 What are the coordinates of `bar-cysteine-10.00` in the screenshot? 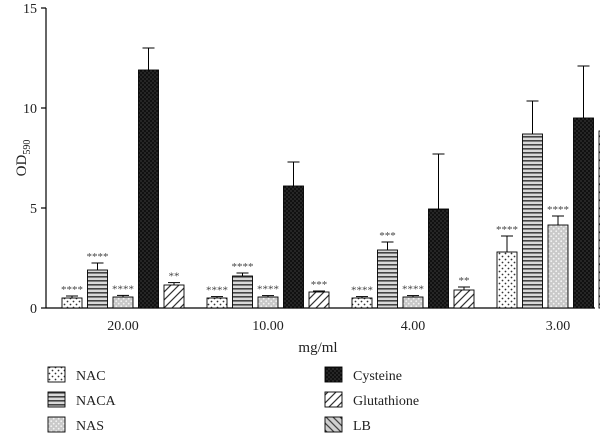 It's located at (293, 247).